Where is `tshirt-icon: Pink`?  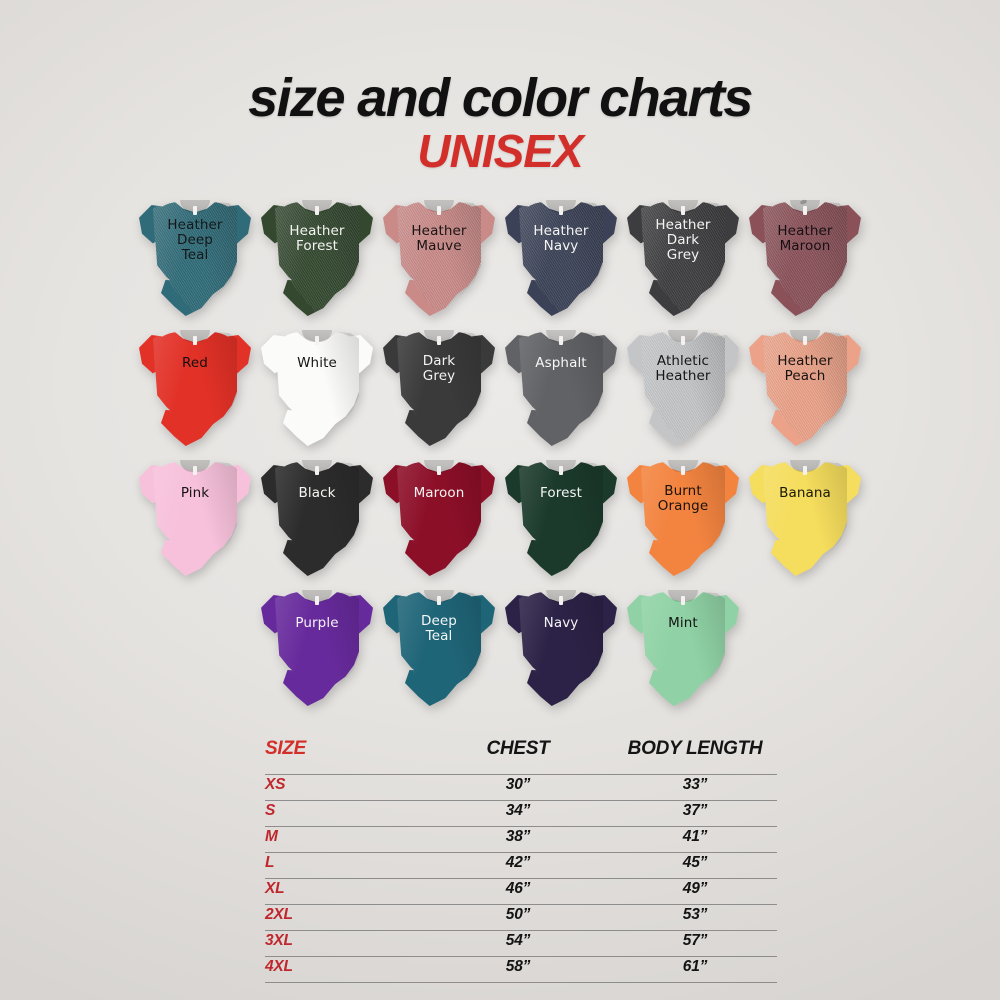 tshirt-icon: Pink is located at coordinates (195, 518).